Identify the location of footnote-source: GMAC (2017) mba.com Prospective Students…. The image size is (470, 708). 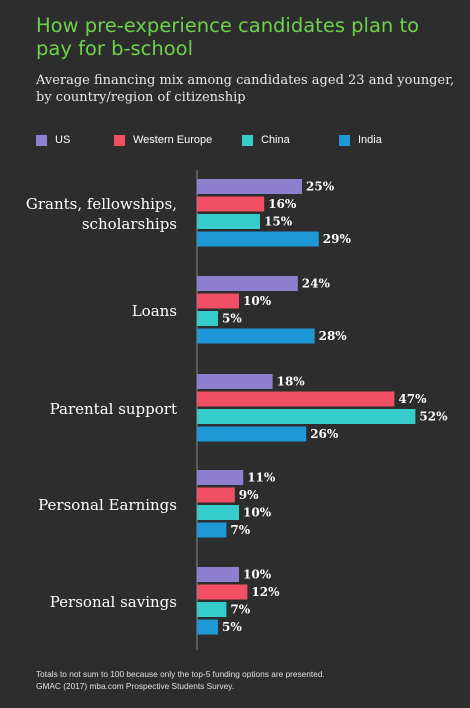
(135, 686).